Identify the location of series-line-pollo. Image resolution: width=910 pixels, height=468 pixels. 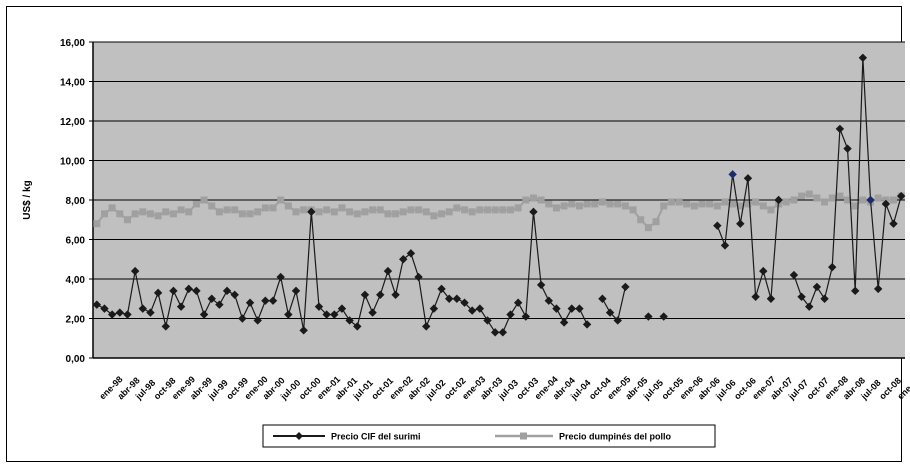
(499, 211).